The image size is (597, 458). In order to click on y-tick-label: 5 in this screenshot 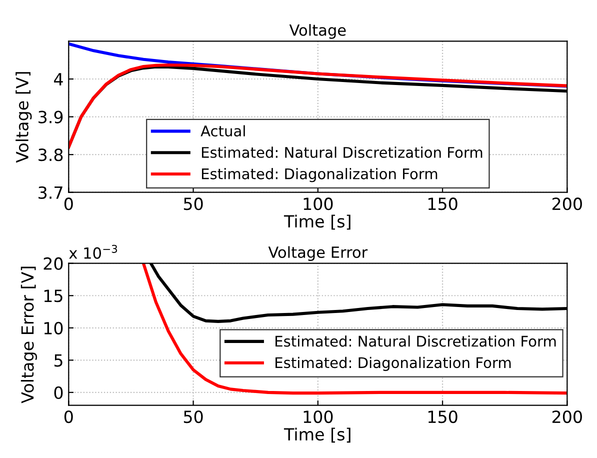, I will do `click(58, 360)`.